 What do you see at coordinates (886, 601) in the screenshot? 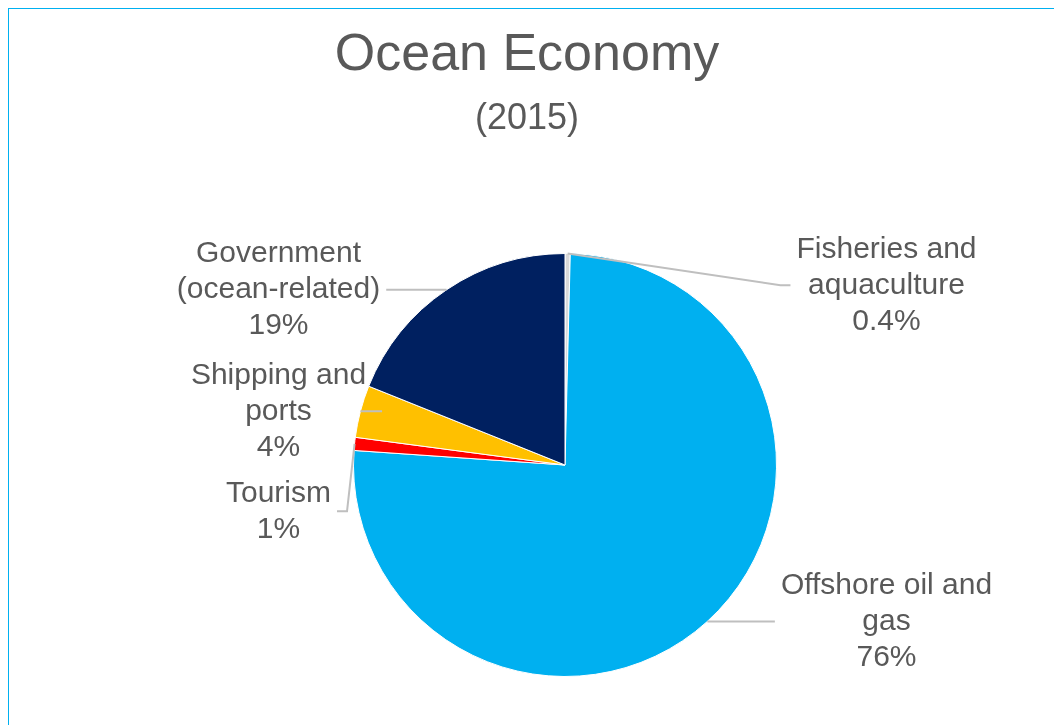
I see `slice-label: Offshore oil and gas` at bounding box center [886, 601].